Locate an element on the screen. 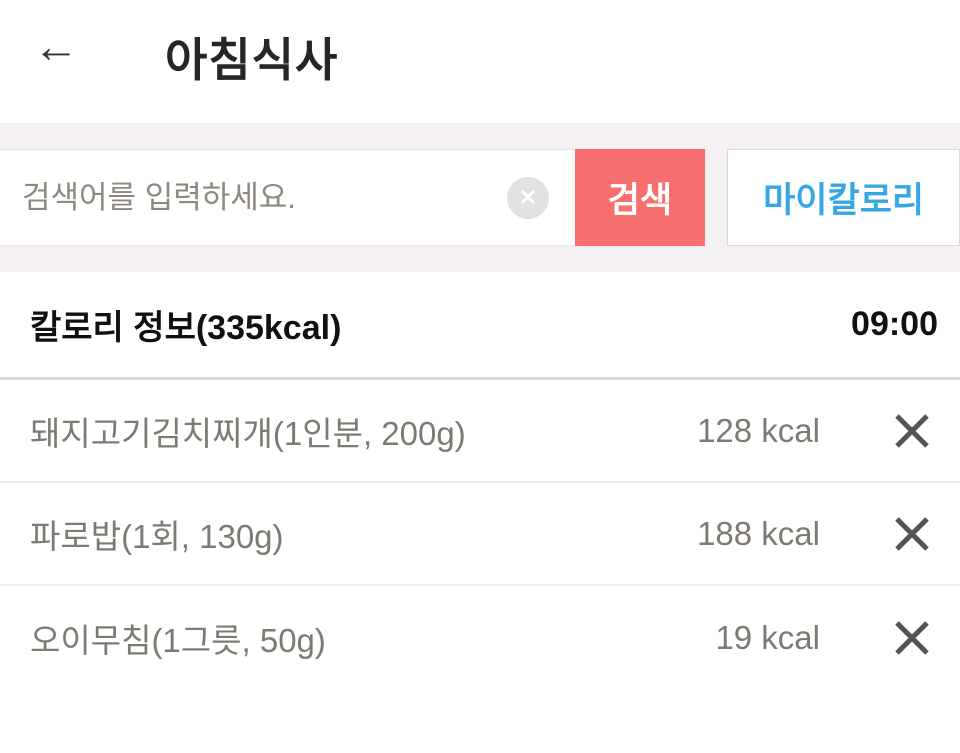 This screenshot has width=960, height=753. food-kcal: 188 kcal is located at coordinates (758, 533).